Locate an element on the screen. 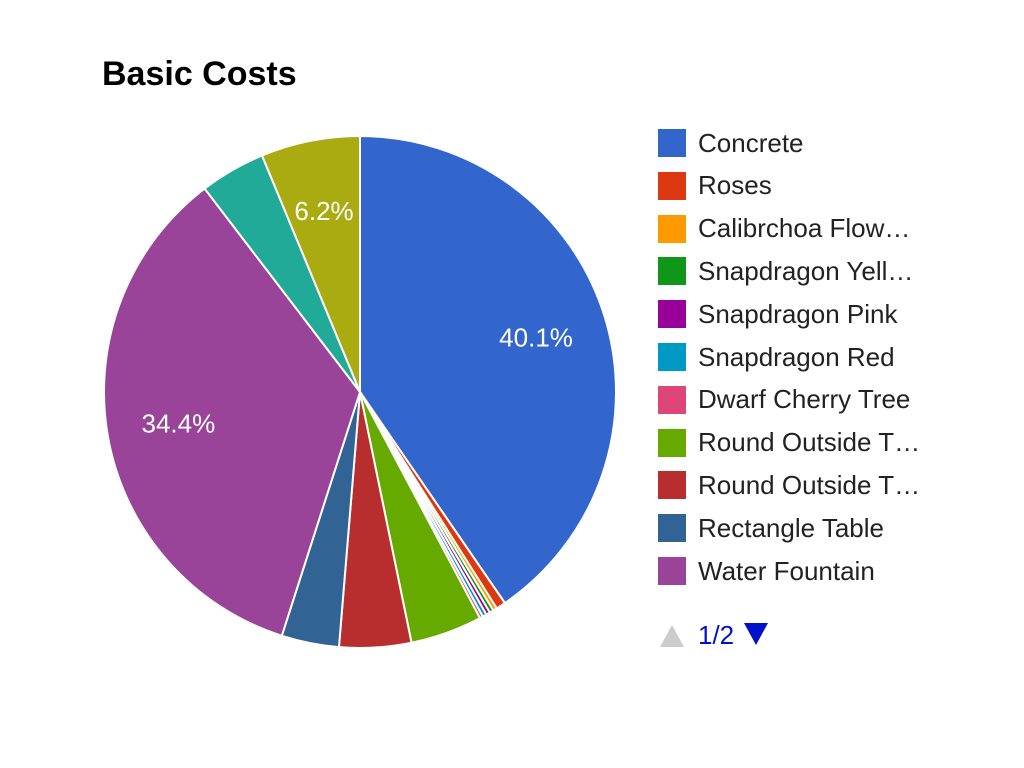 Image resolution: width=1024 pixels, height=768 pixels. legend-label: Concrete is located at coordinates (751, 142).